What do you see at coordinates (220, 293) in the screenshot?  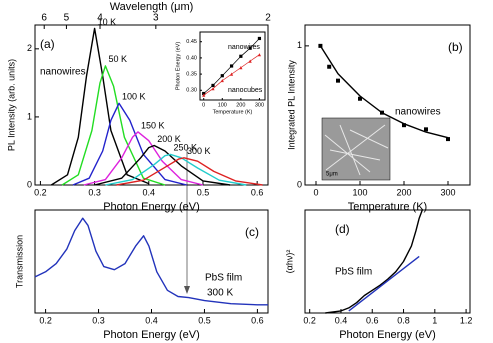 I see `annotation: 300 K` at bounding box center [220, 293].